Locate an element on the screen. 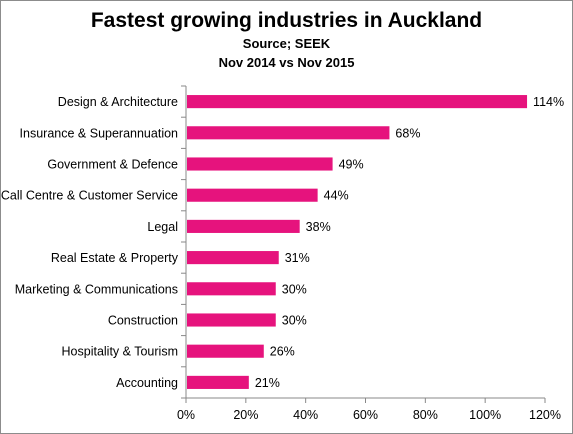 This screenshot has width=573, height=434. x-tick-label: 60% is located at coordinates (365, 415).